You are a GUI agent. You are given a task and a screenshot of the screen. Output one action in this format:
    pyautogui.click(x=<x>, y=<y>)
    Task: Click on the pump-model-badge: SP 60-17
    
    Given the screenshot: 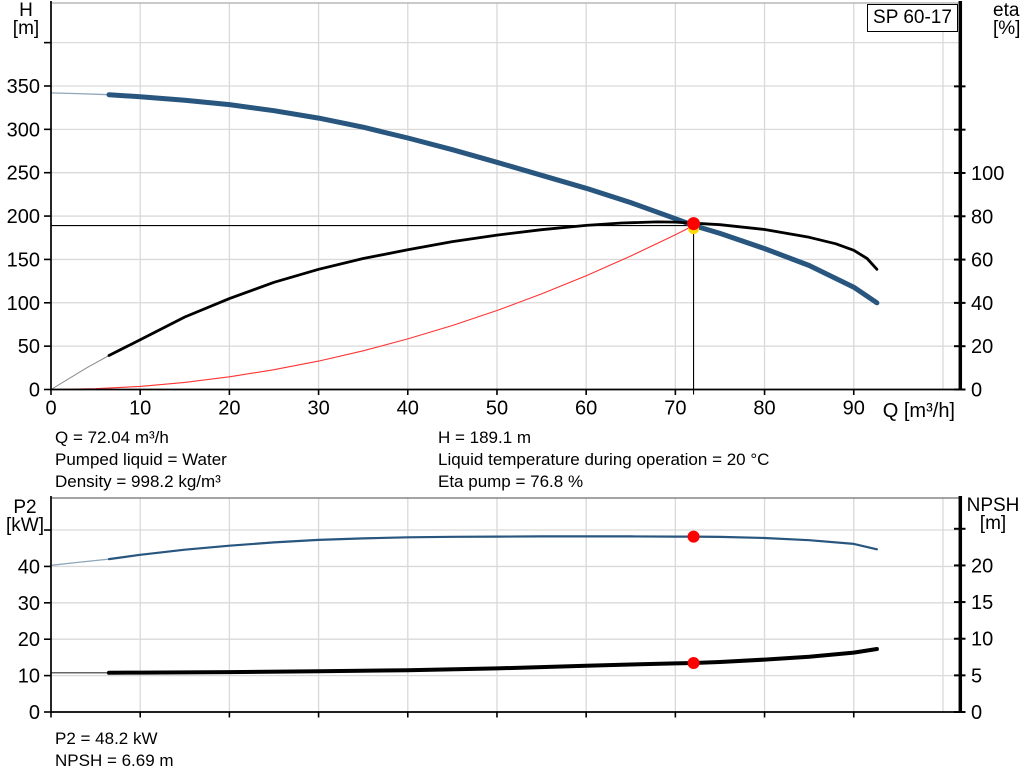 What is the action you would take?
    pyautogui.click(x=912, y=18)
    